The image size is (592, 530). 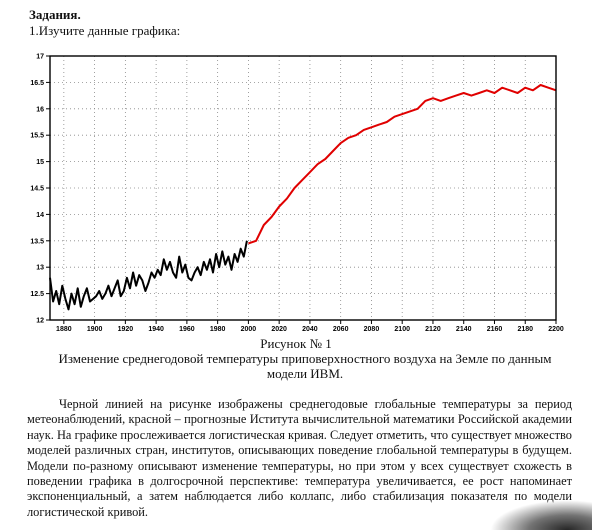 I want to click on page-corner-shadow, so click(x=541, y=515).